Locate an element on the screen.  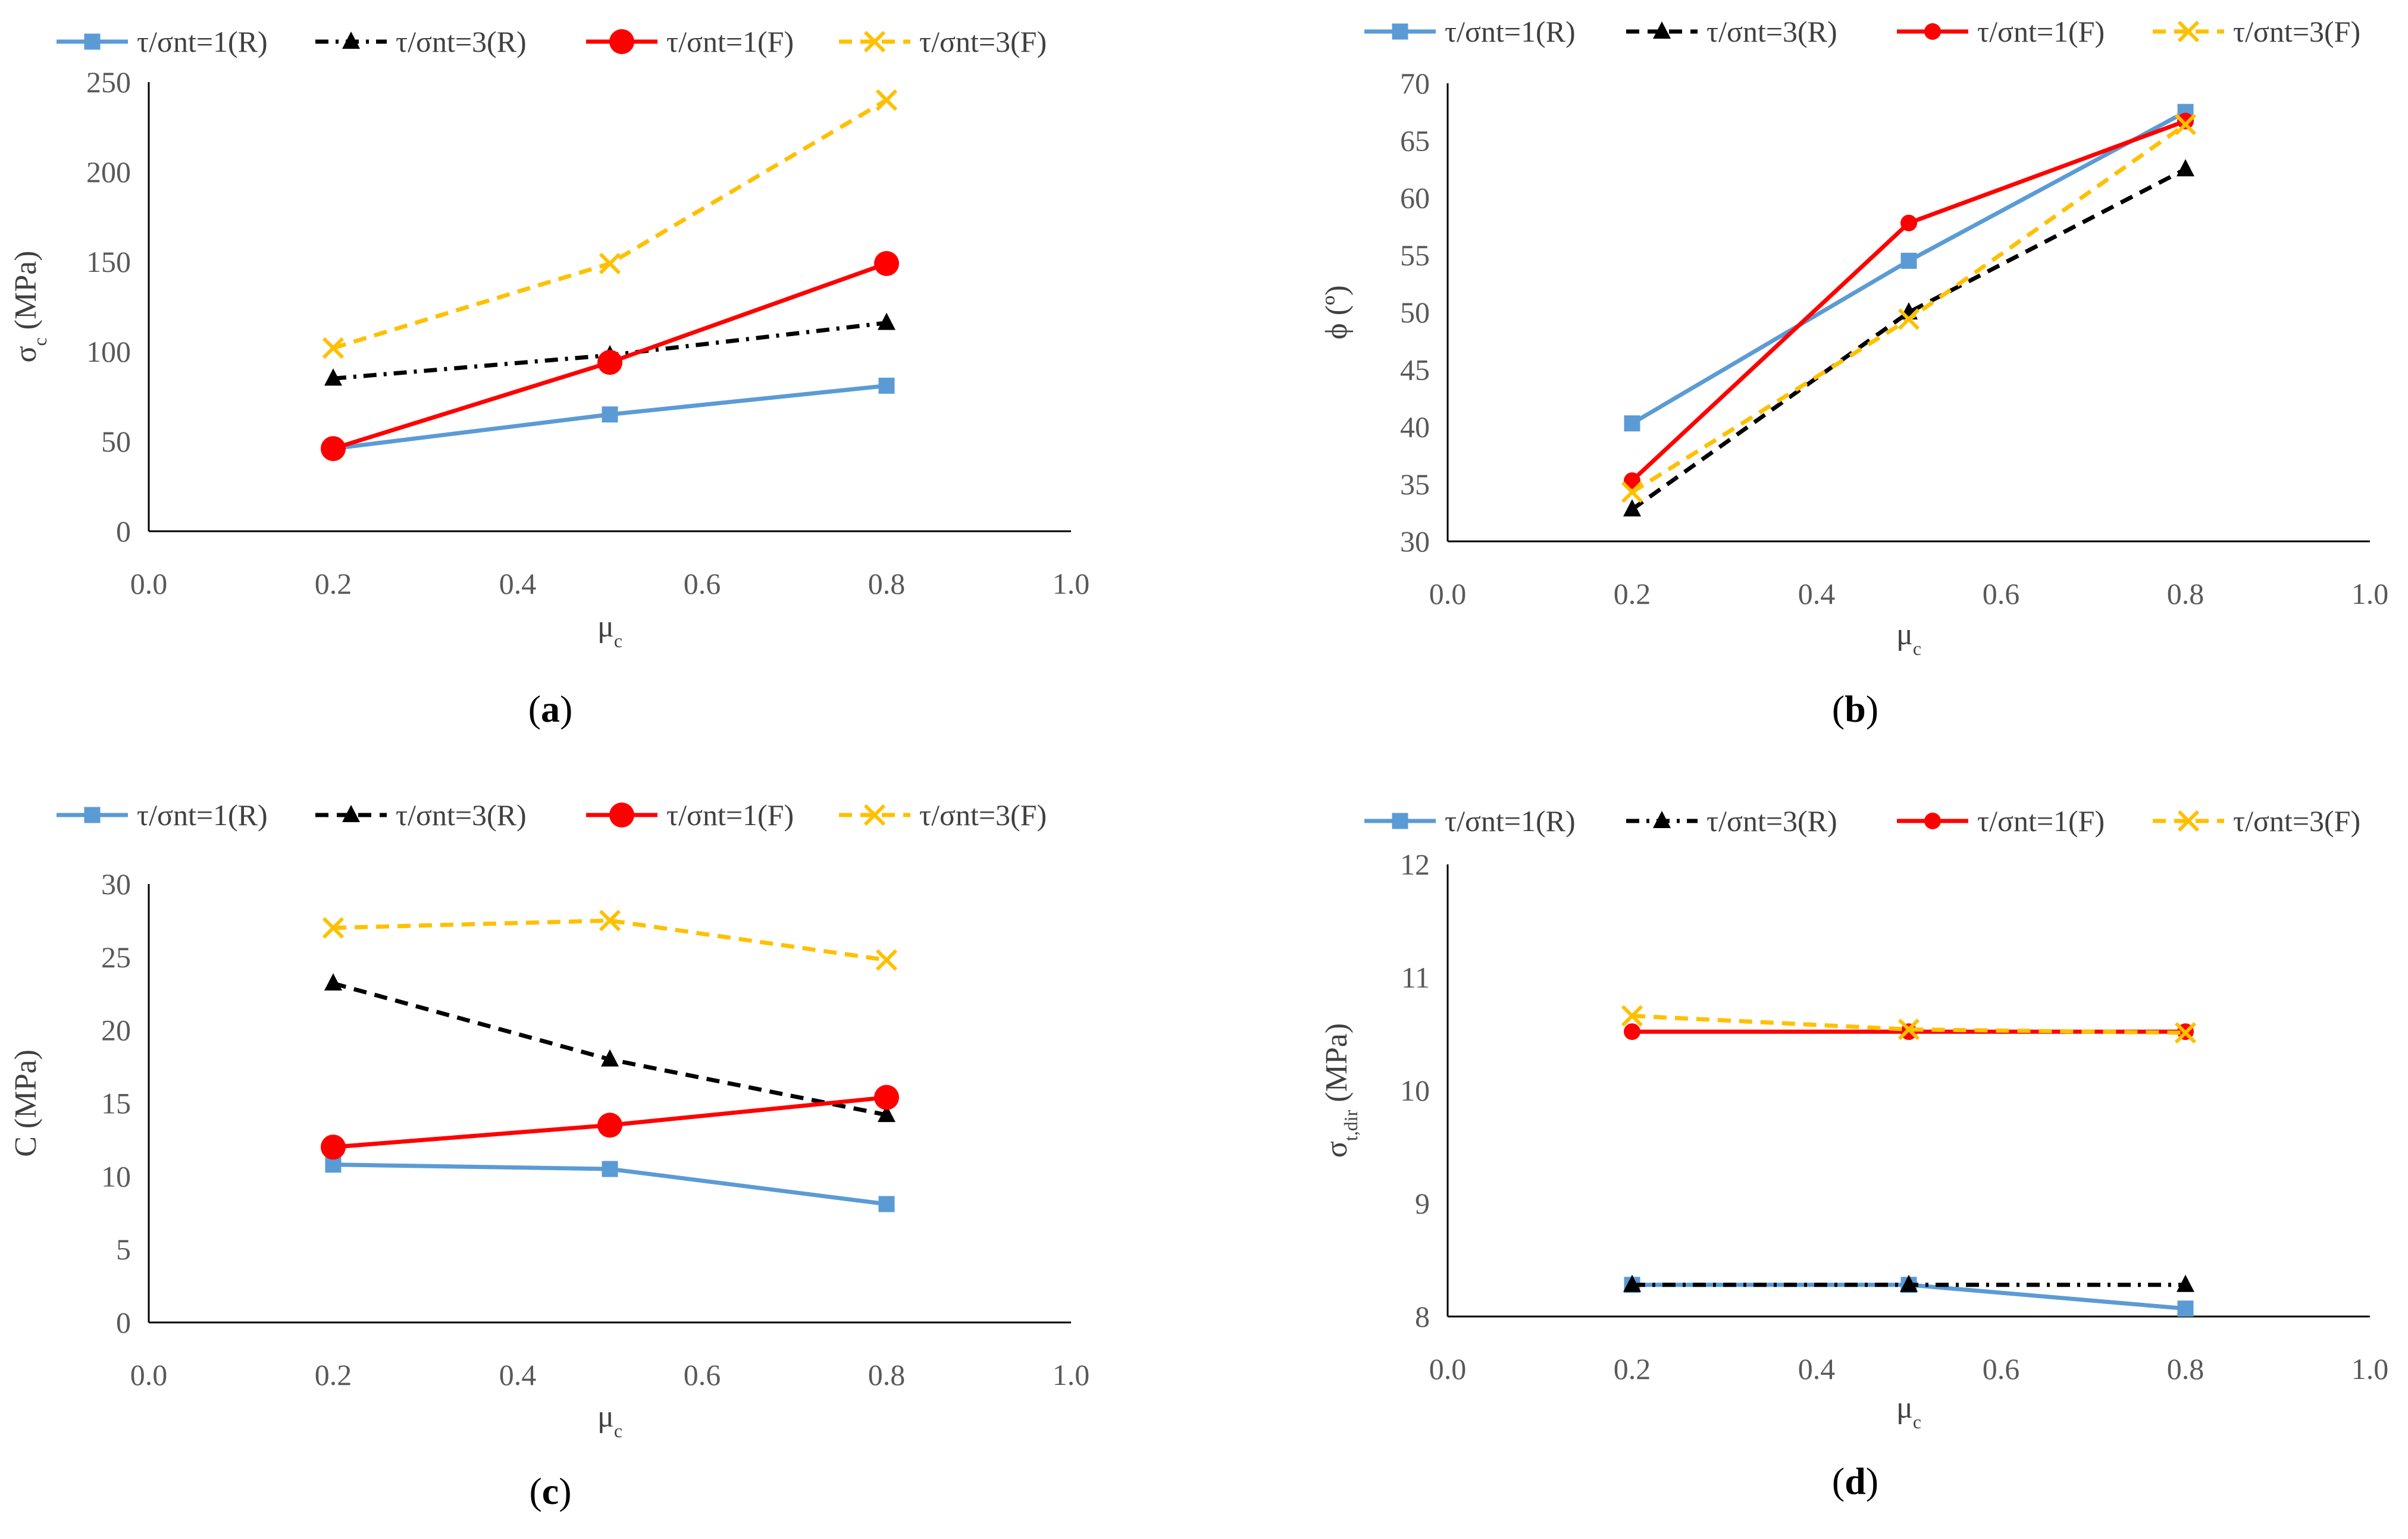
x-tick-label: 0.0 is located at coordinates (1448, 593).